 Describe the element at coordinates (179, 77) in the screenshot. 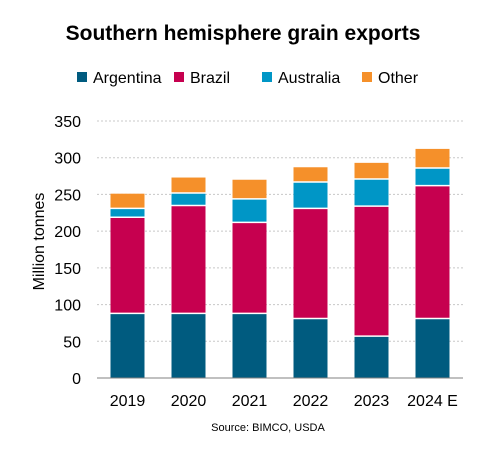

I see `legend-swatch-brazil` at that location.